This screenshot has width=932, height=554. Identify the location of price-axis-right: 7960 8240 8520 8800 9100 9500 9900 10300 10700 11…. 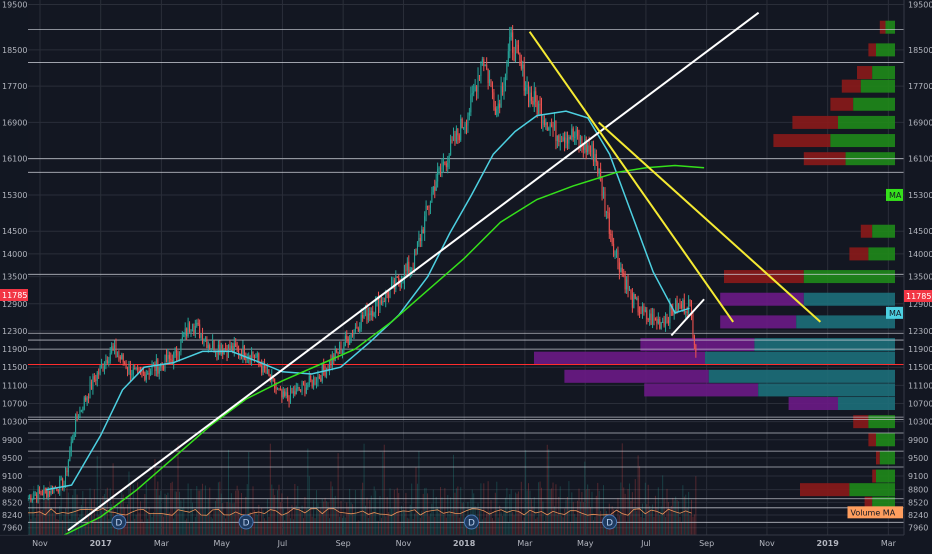
(920, 267).